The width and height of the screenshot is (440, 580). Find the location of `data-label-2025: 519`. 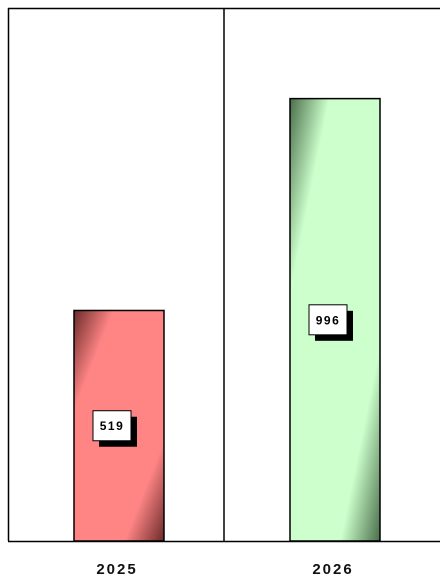

data-label-2025: 519 is located at coordinates (114, 428).